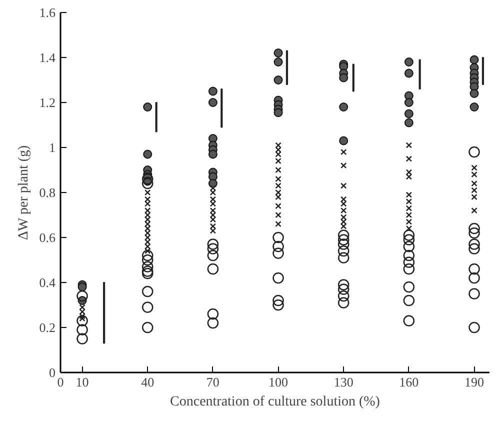 This screenshot has width=497, height=422. What do you see at coordinates (47, 192) in the screenshot?
I see `y-tick-label: 0.8` at bounding box center [47, 192].